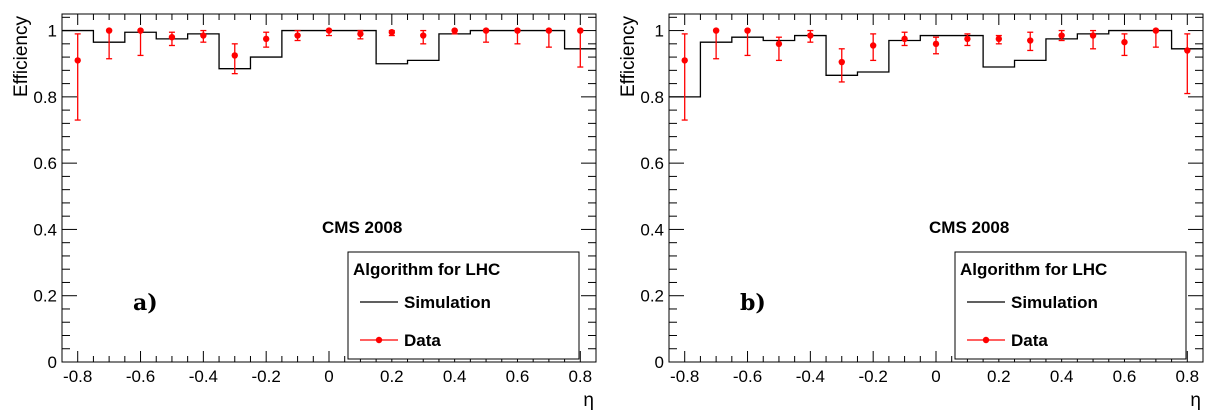  What do you see at coordinates (145, 303) in the screenshot?
I see `panel-label: a)` at bounding box center [145, 303].